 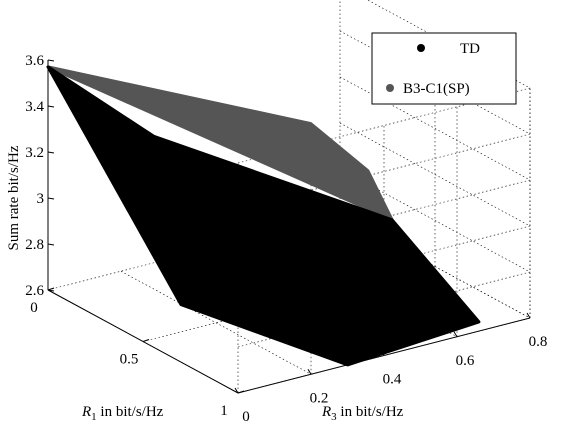 I want to click on legend-label-b3c1: B3-C1(SP), so click(x=436, y=89).